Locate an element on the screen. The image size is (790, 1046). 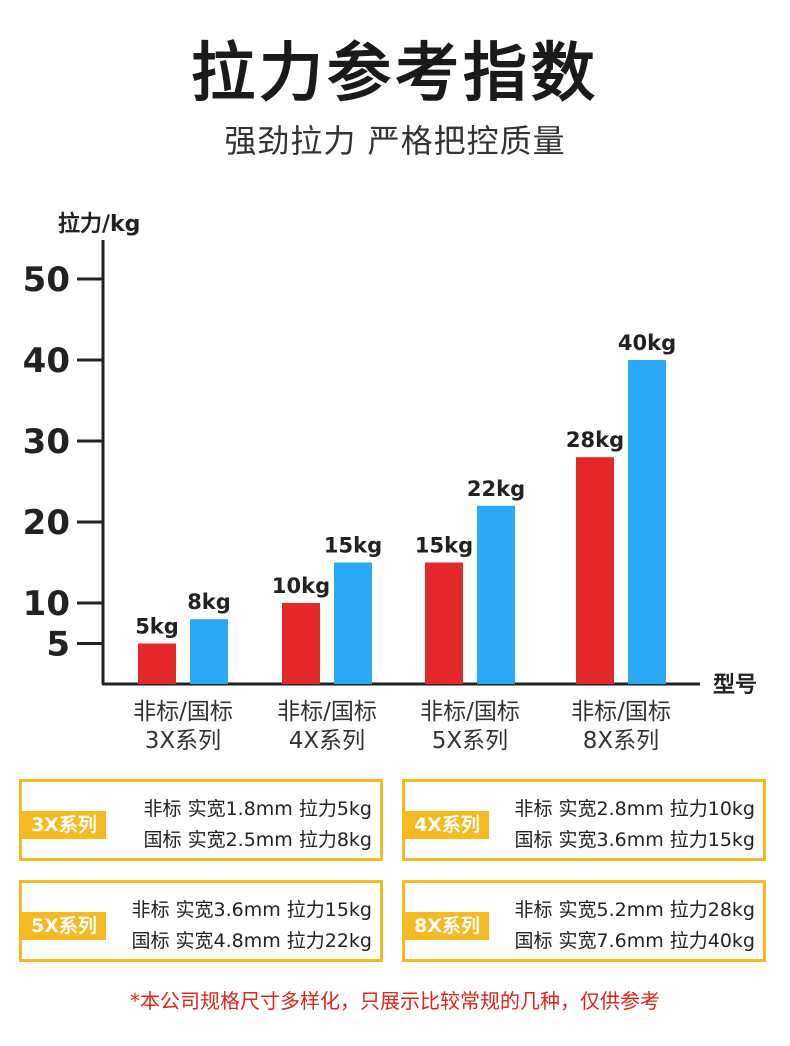
x-axis-label: 型号 is located at coordinates (735, 685).